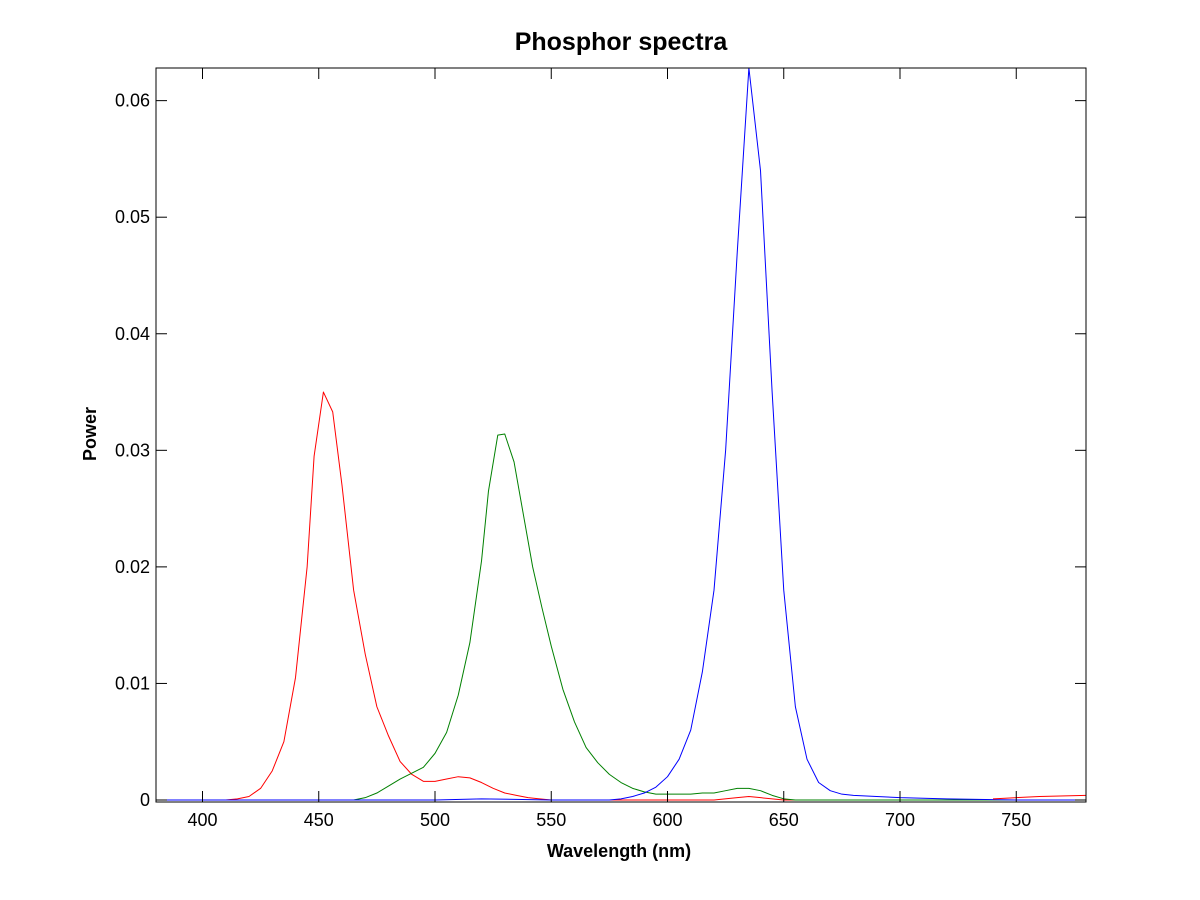 The image size is (1200, 900). What do you see at coordinates (667, 820) in the screenshot?
I see `x-tick-label: 600` at bounding box center [667, 820].